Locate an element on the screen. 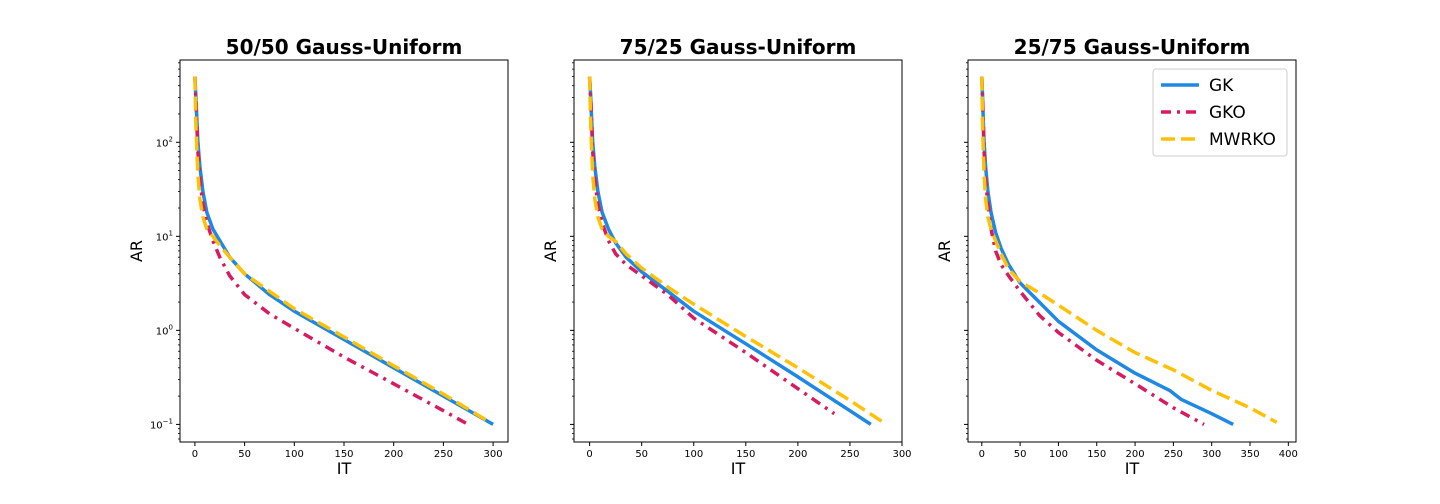 The width and height of the screenshot is (1440, 504). y-tick-label: 10¹ is located at coordinates (164, 236).